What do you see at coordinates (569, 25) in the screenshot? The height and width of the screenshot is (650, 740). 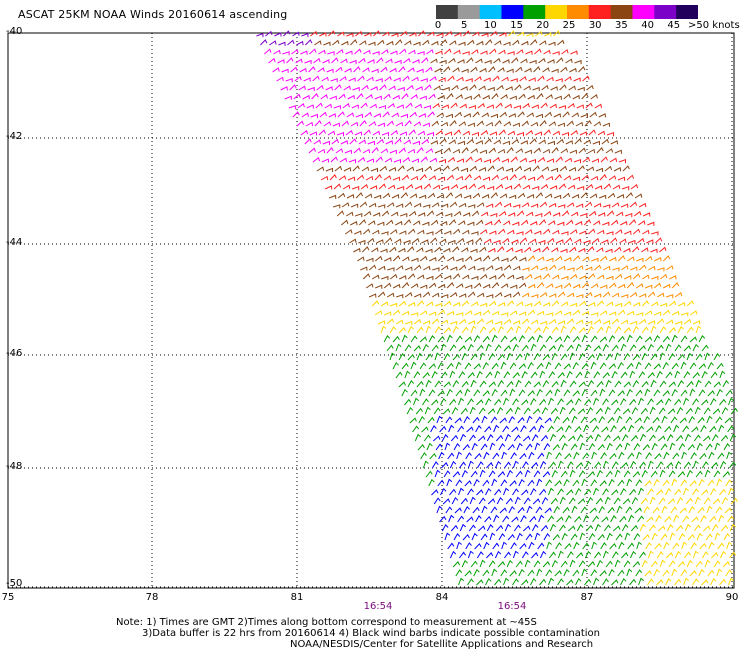 I see `colorbar-tick-label: 25` at bounding box center [569, 25].